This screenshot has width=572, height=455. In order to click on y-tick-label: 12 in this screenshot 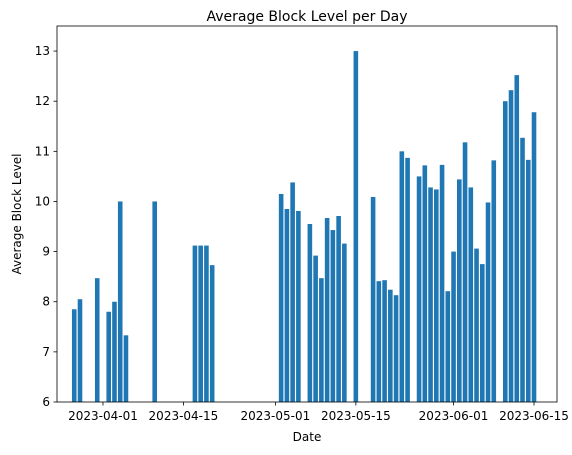, I will do `click(42, 101)`.